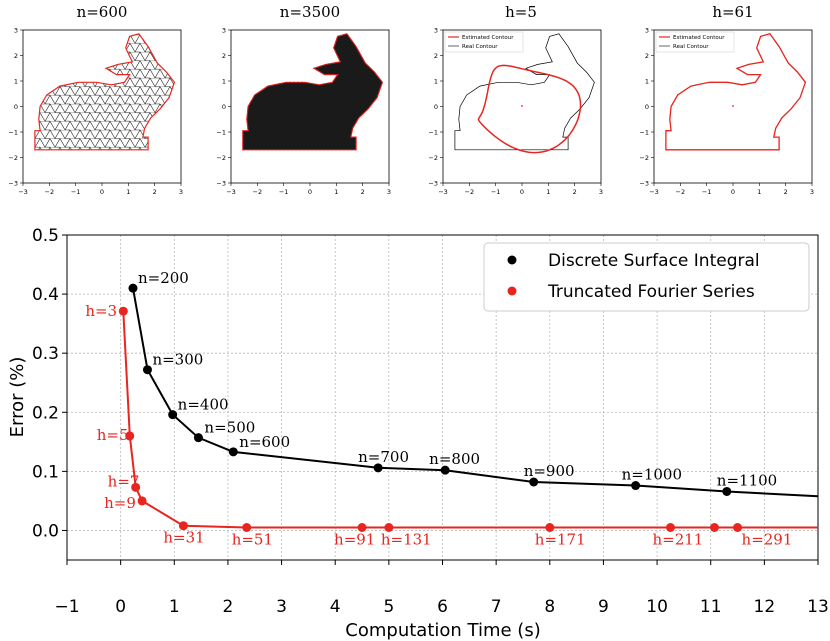  I want to click on x-axis-label: Computation Time (s), so click(442, 630).